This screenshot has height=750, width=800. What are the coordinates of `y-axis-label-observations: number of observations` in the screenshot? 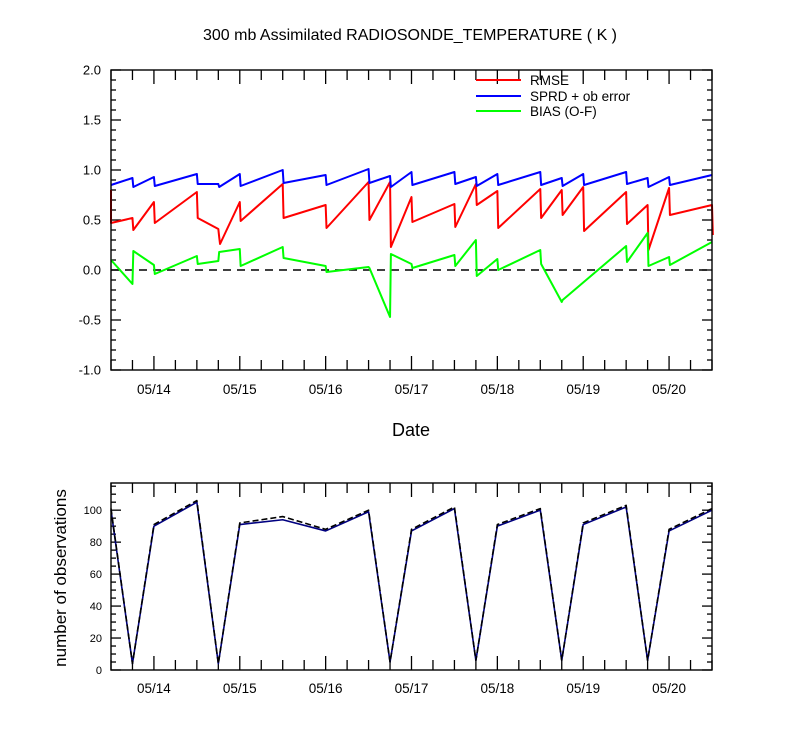 It's located at (60, 578).